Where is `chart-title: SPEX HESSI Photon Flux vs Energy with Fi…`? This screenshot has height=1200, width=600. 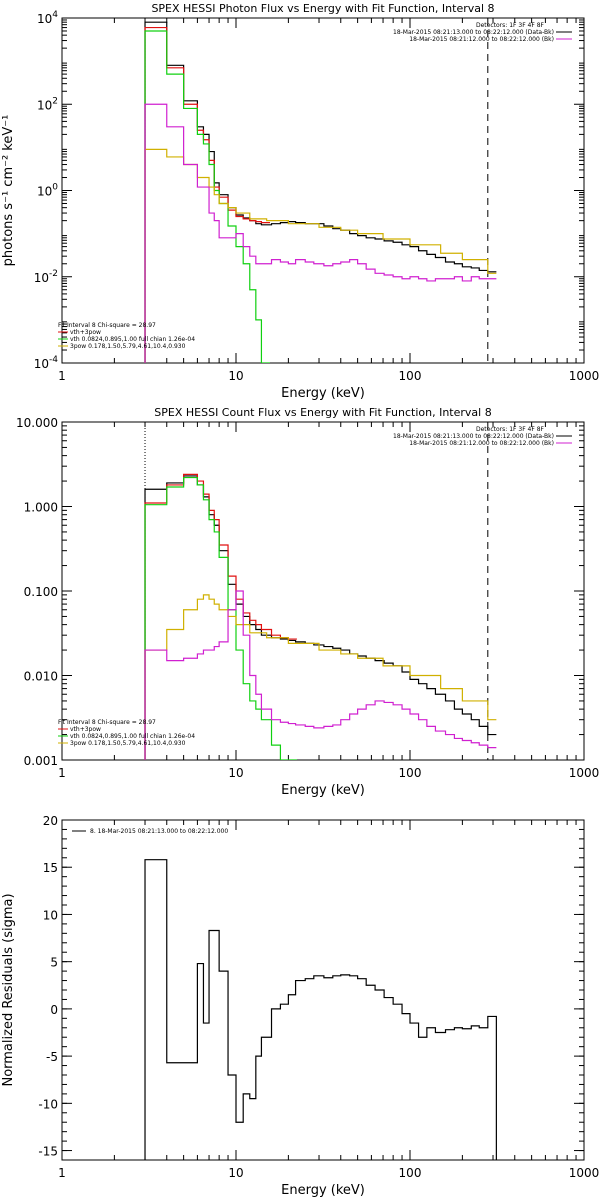
chart-title: SPEX HESSI Photon Flux vs Energy with Fi… is located at coordinates (322, 8).